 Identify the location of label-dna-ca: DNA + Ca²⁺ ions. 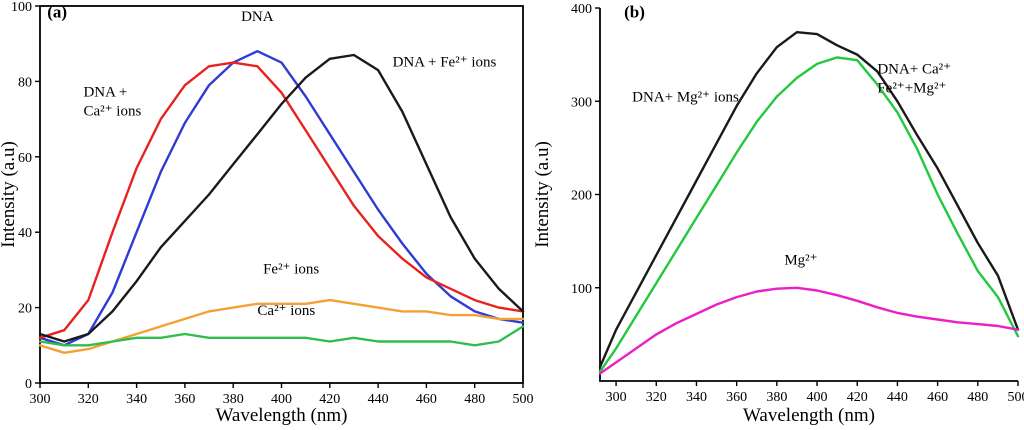
(112, 101).